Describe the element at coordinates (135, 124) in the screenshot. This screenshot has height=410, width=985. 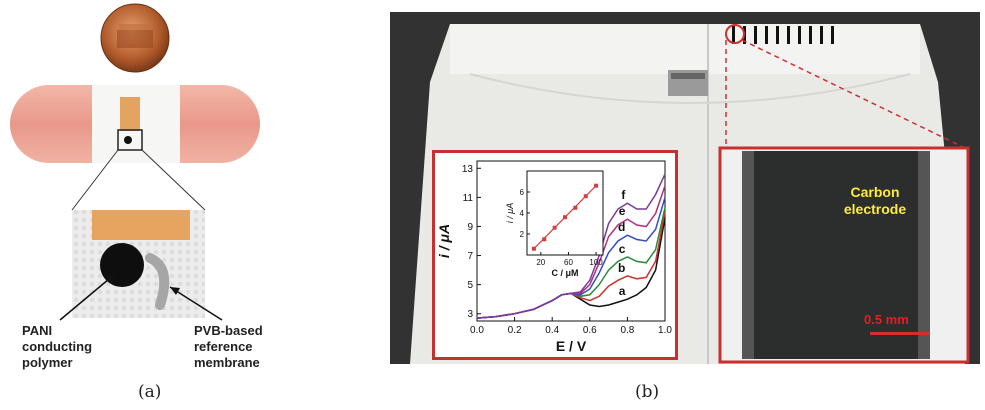
I see `bandage-sensor` at that location.